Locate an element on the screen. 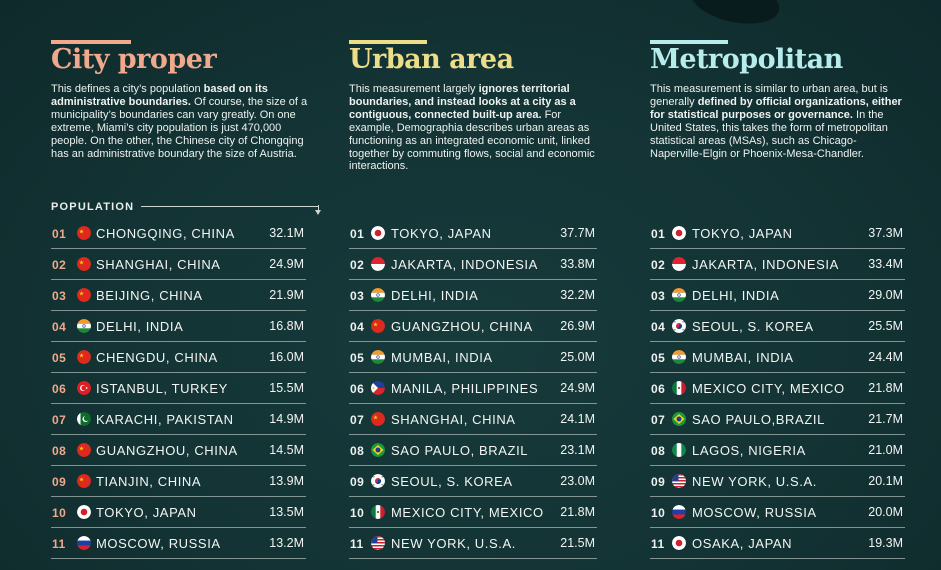 The width and height of the screenshot is (941, 570). usa-flag-icon is located at coordinates (679, 481).